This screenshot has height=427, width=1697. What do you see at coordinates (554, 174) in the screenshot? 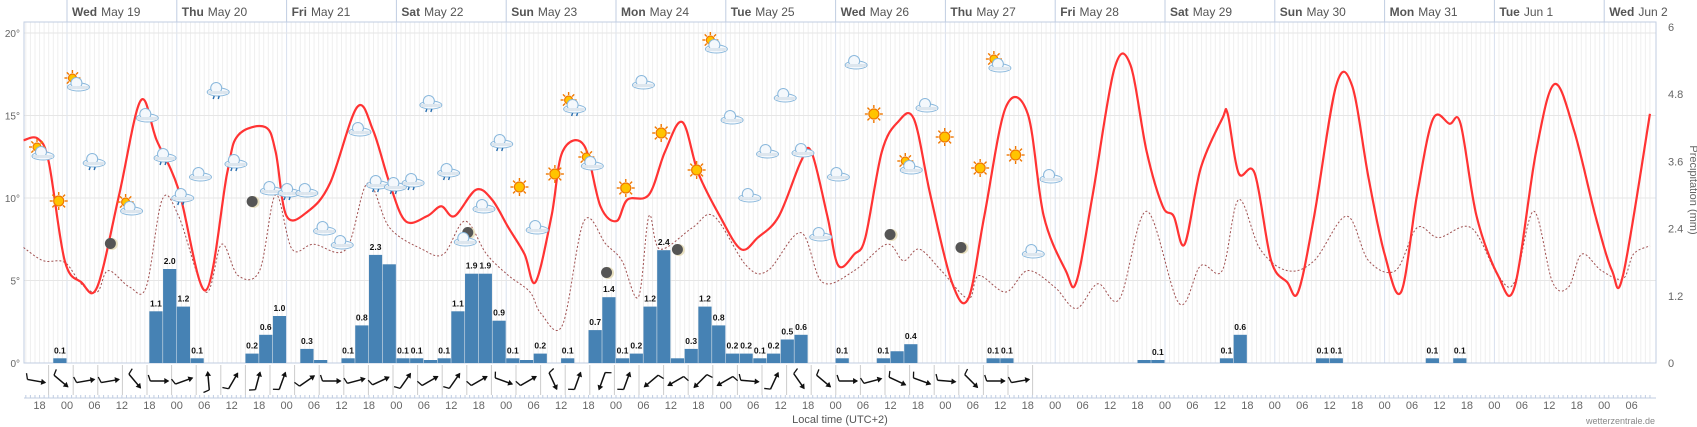
I see `sun-icon` at bounding box center [554, 174].